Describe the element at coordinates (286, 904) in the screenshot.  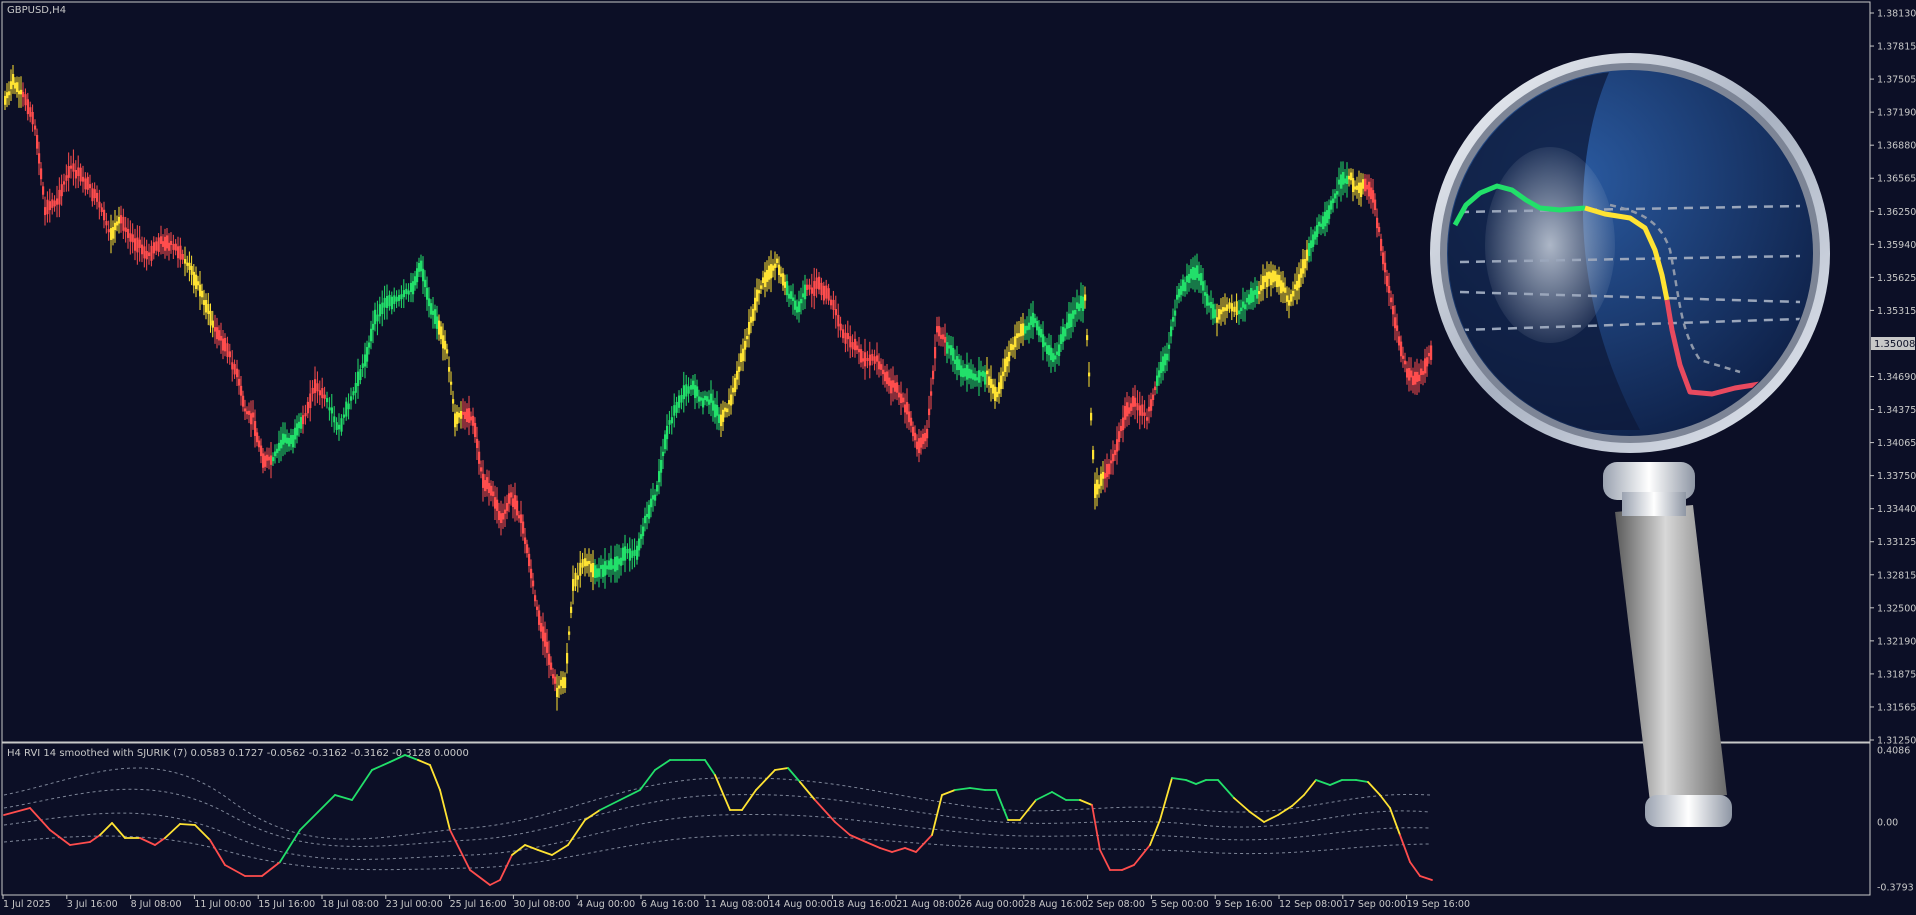
I see `time-tick-label: 15 Jul 16:00` at that location.